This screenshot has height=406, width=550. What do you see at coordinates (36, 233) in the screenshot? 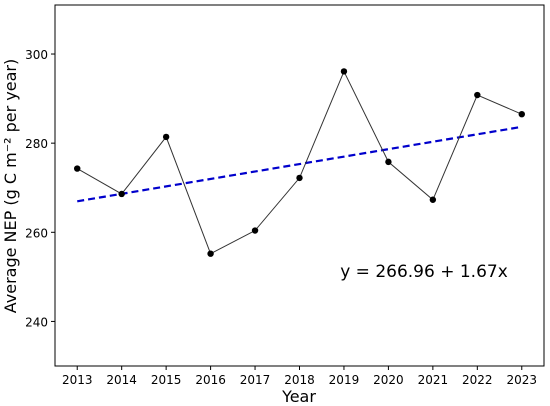
I see `y-tick-label-260: 260` at bounding box center [36, 233].